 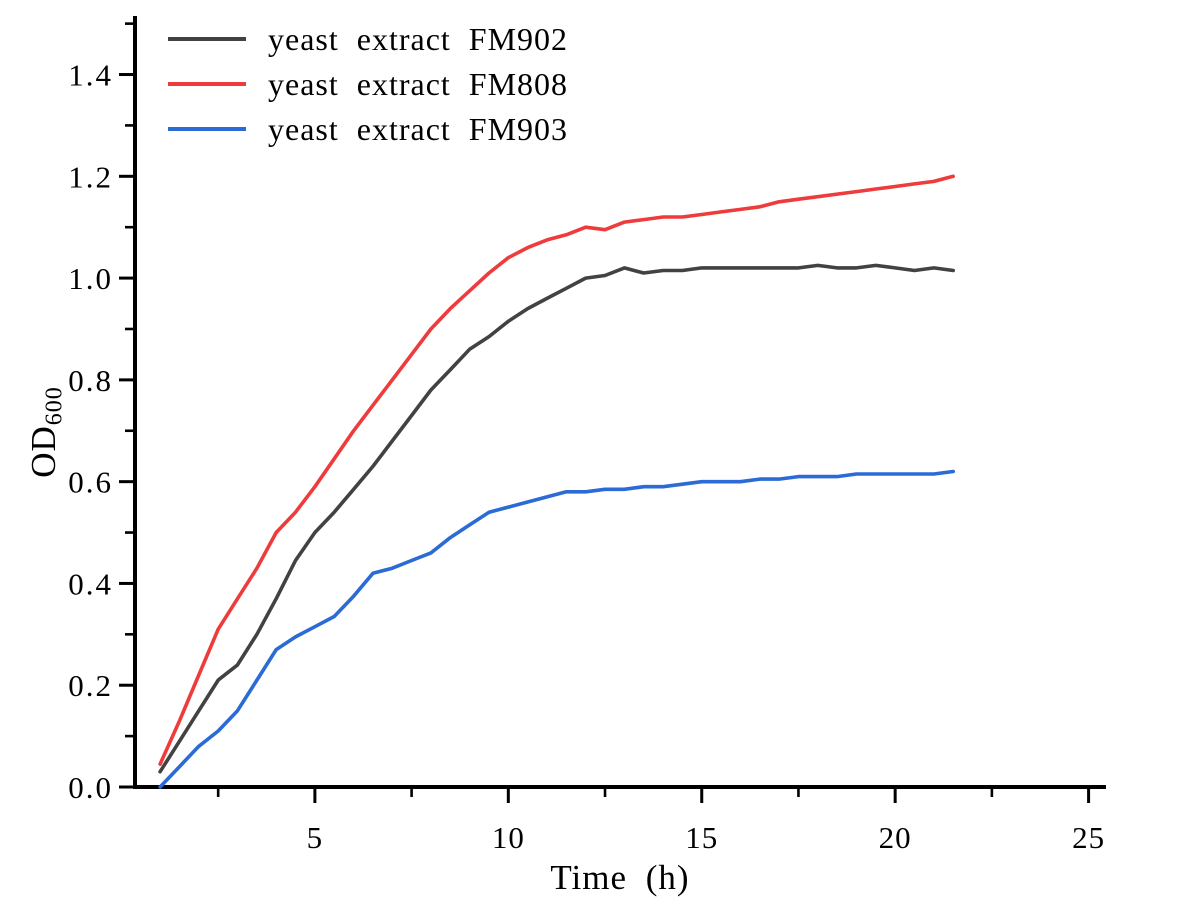 I want to click on legend-label-fm903: yeast extract FM903, so click(x=418, y=128).